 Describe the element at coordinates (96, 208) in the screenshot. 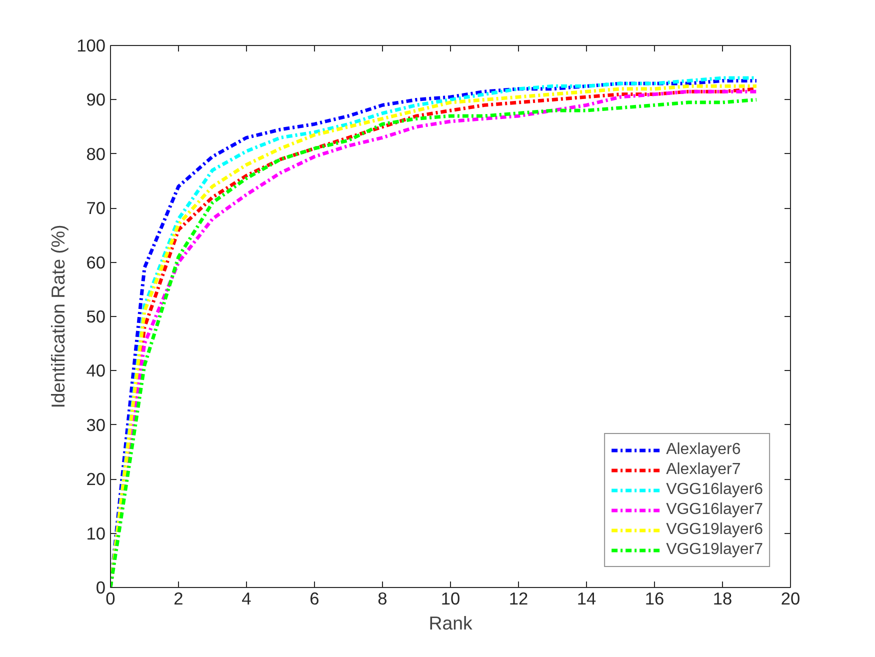

I see `y-tick-label: 70` at that location.